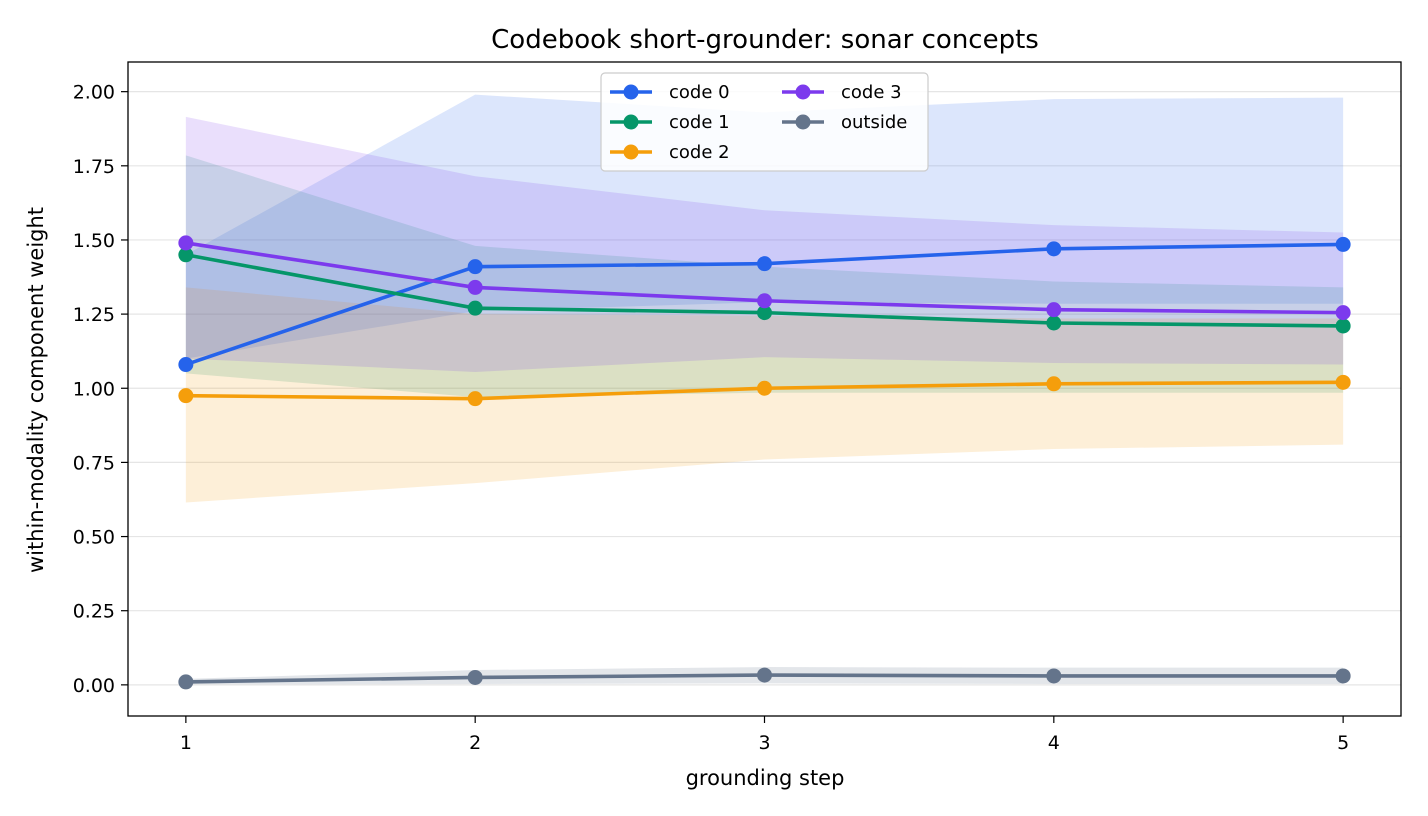  What do you see at coordinates (94, 538) in the screenshot?
I see `y-tick-label: 0.50` at bounding box center [94, 538].